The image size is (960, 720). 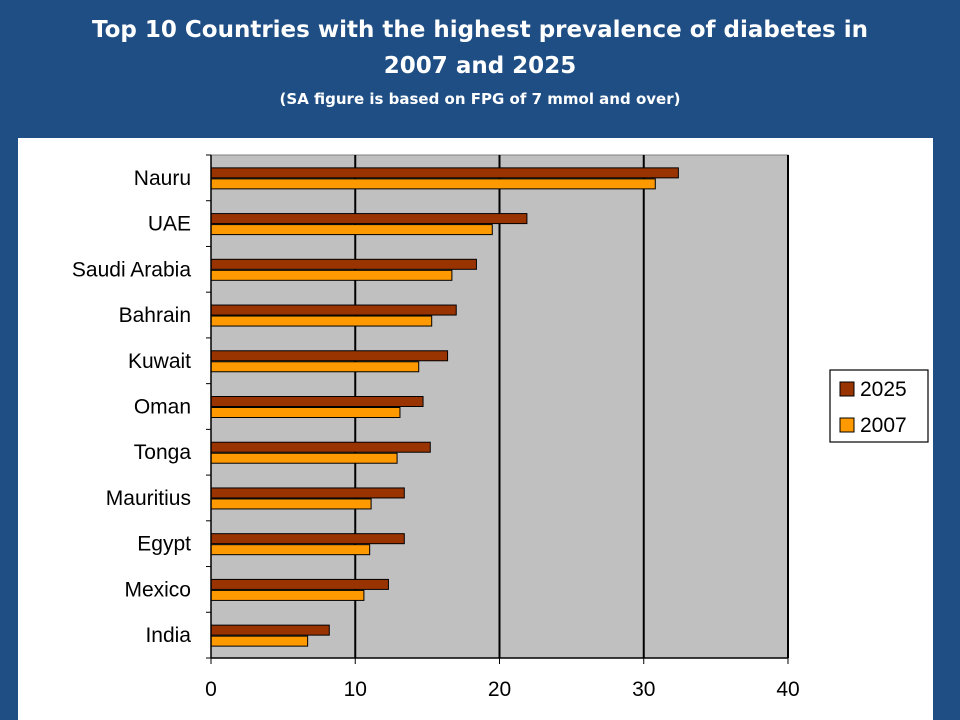 I want to click on legend: 2025 2007, so click(x=879, y=406).